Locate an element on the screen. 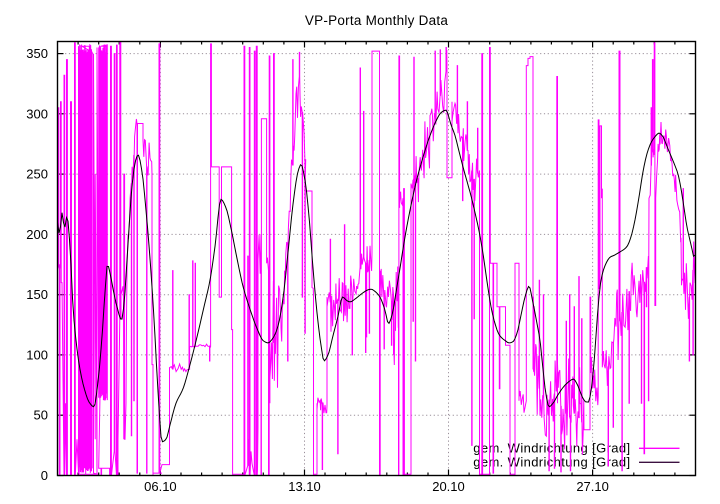  svg-text: 100 is located at coordinates (37, 354).